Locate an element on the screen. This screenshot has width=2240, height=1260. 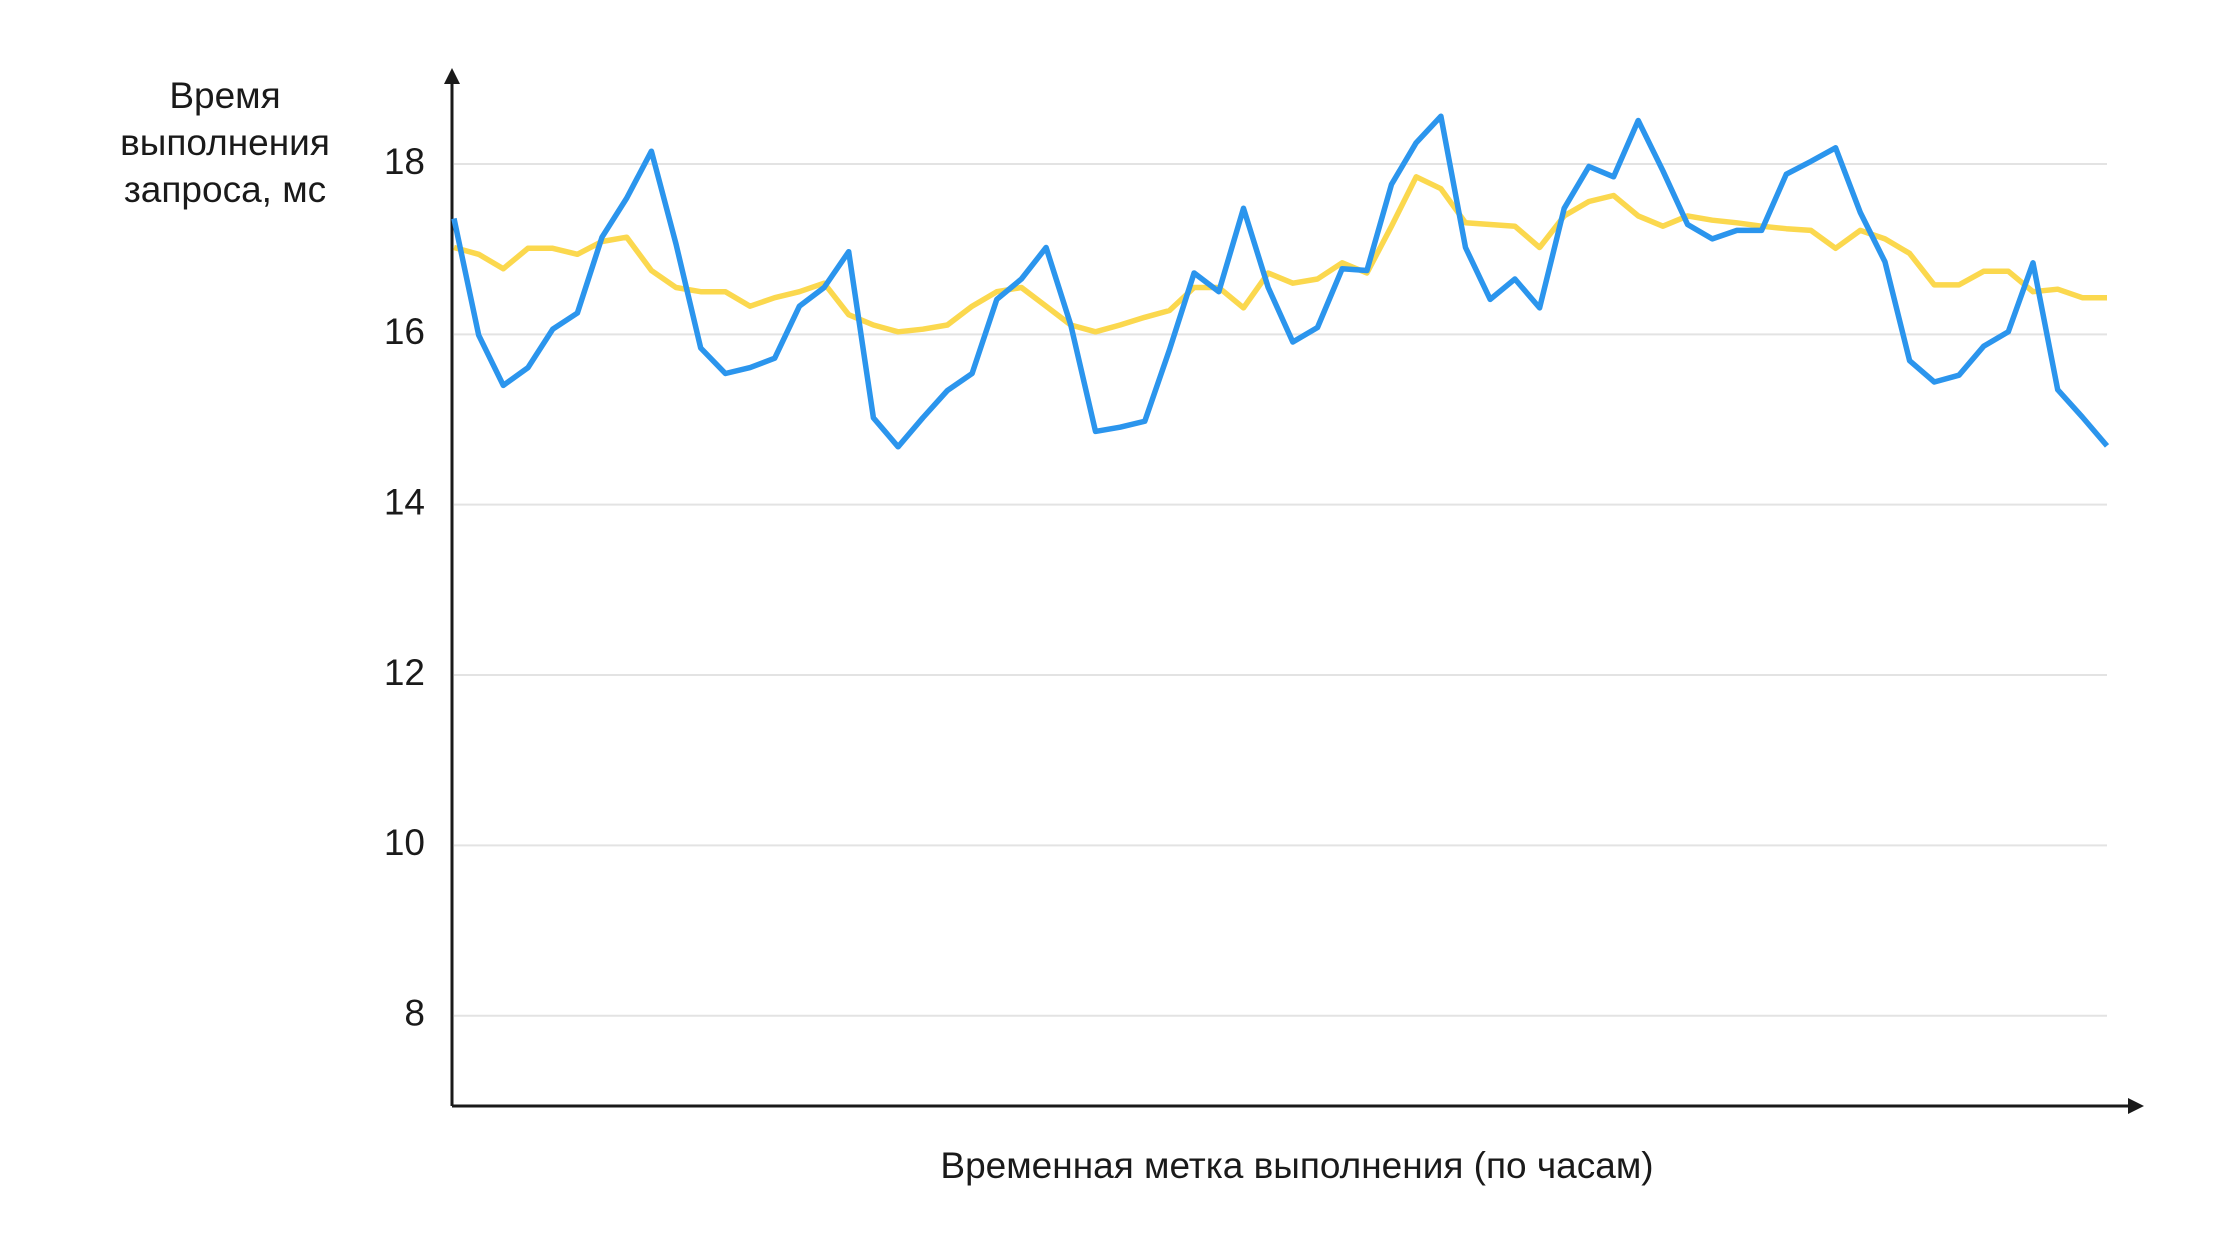
y-axis-label: Время выполнения запроса, мс is located at coordinates (225, 142).